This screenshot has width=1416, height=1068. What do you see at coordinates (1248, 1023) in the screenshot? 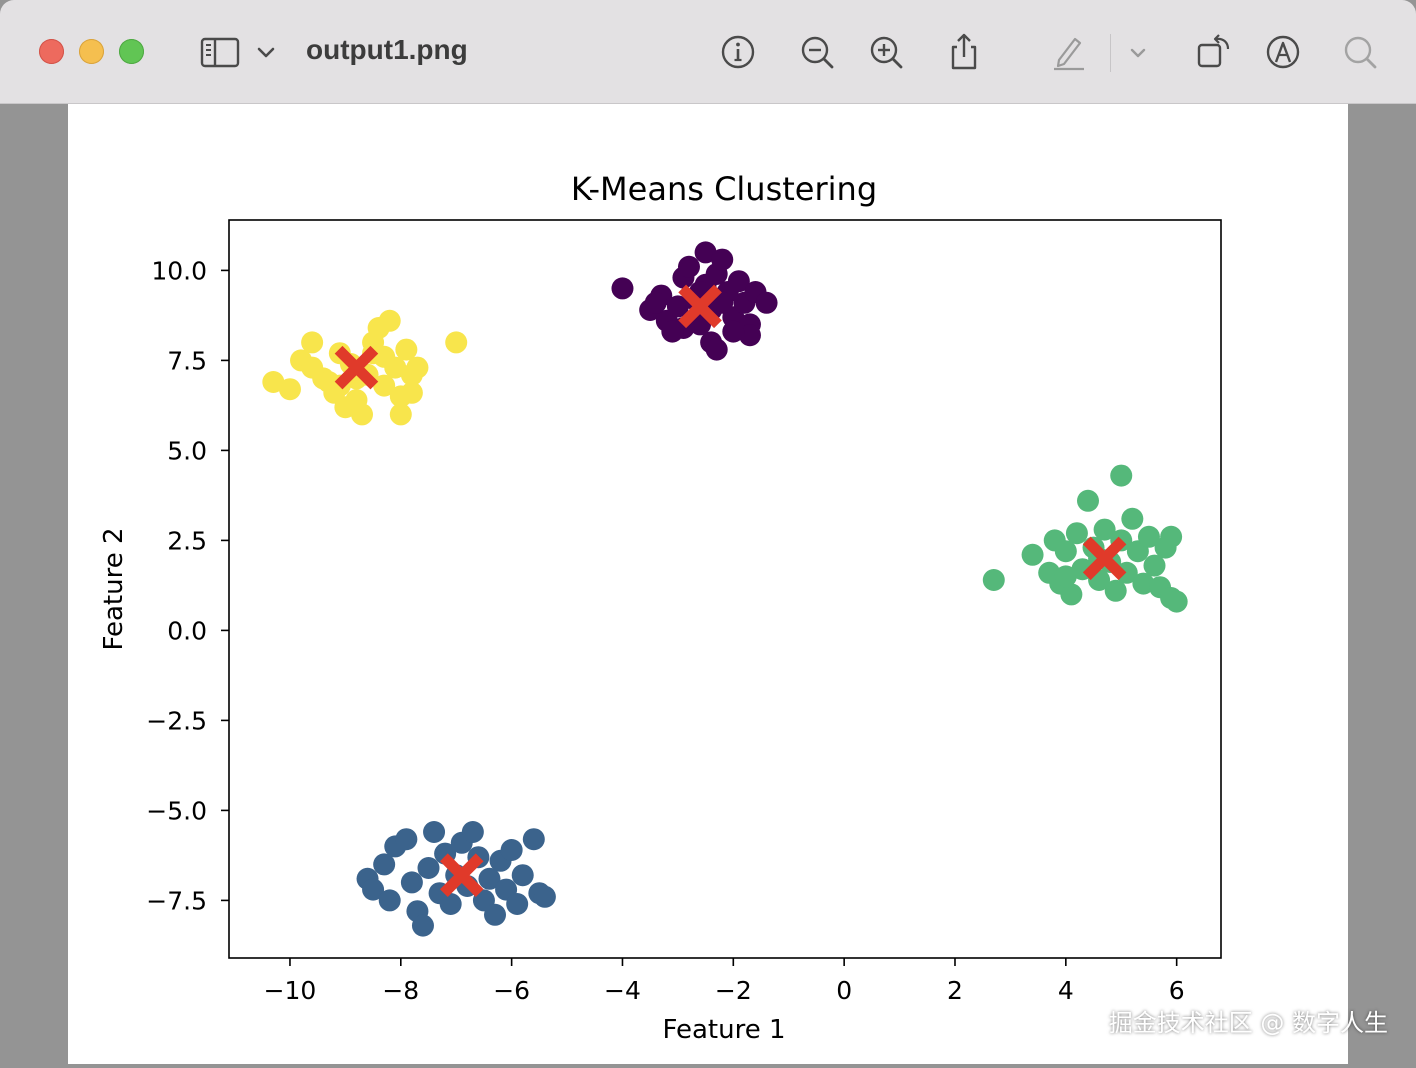
I see `watermark-text: 掘金技术社区 @ 数字人生` at bounding box center [1248, 1023].